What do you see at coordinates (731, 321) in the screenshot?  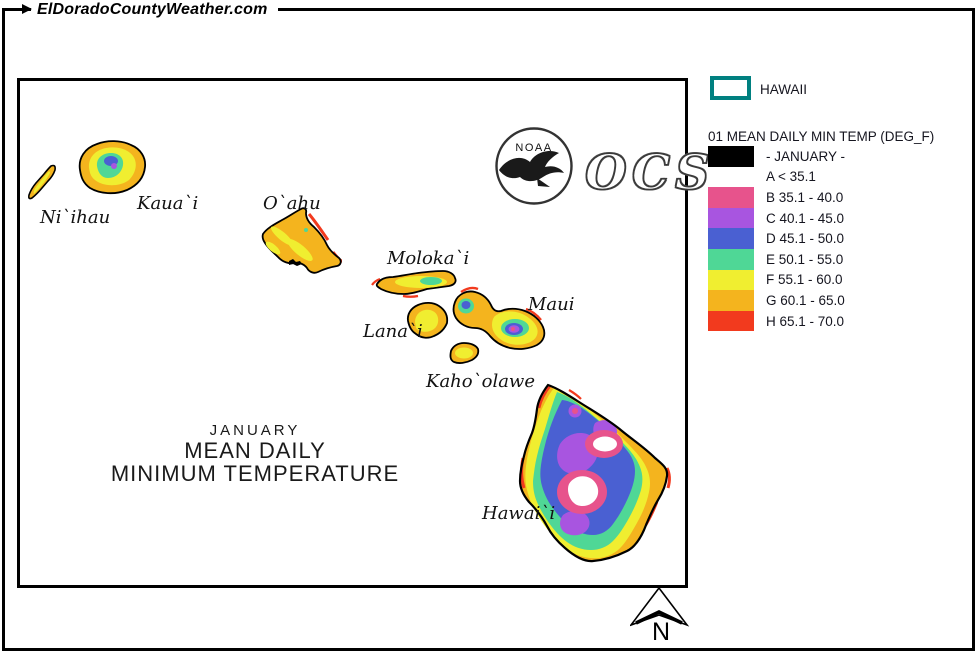 I see `class-h-swatch` at bounding box center [731, 321].